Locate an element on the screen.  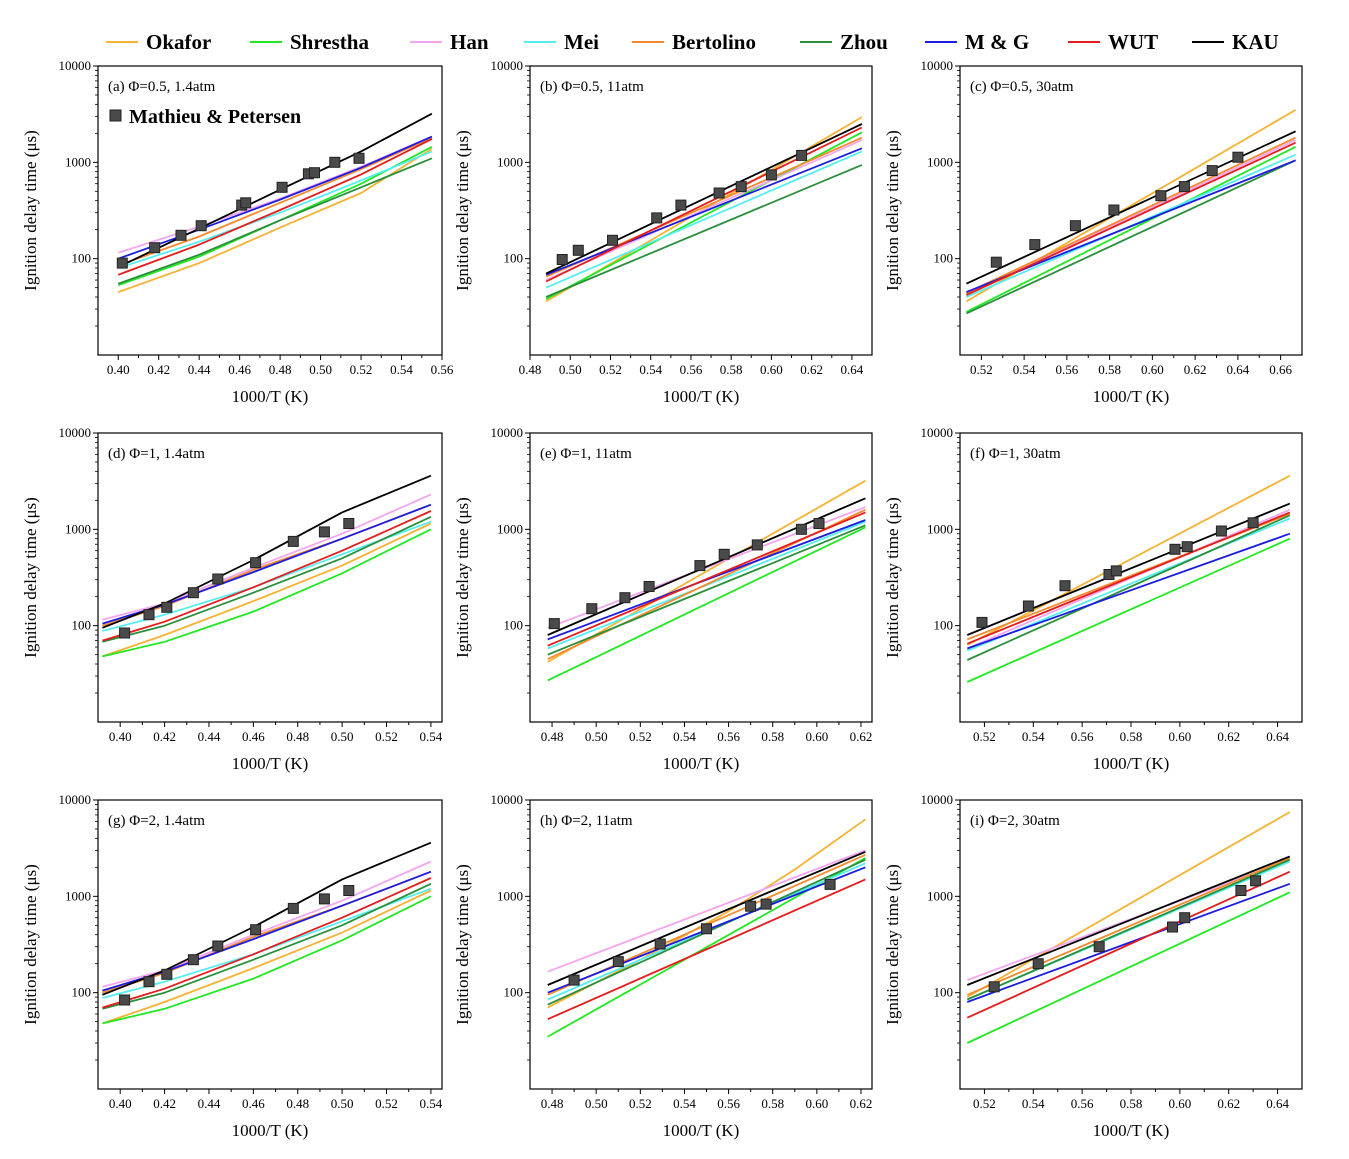
legend-item: Han is located at coordinates (449, 42).